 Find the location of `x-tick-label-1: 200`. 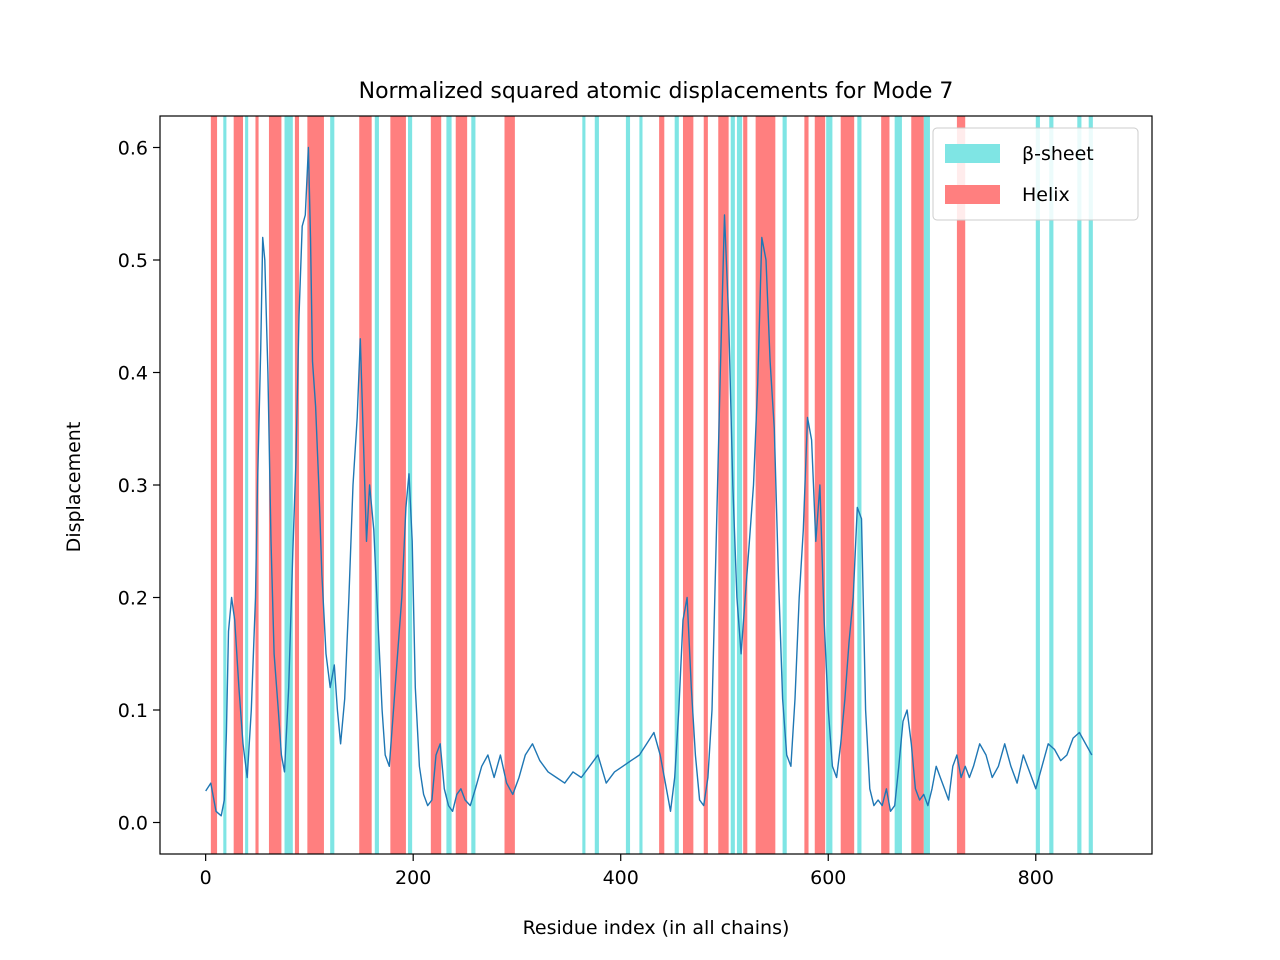

x-tick-label-1: 200 is located at coordinates (413, 878).